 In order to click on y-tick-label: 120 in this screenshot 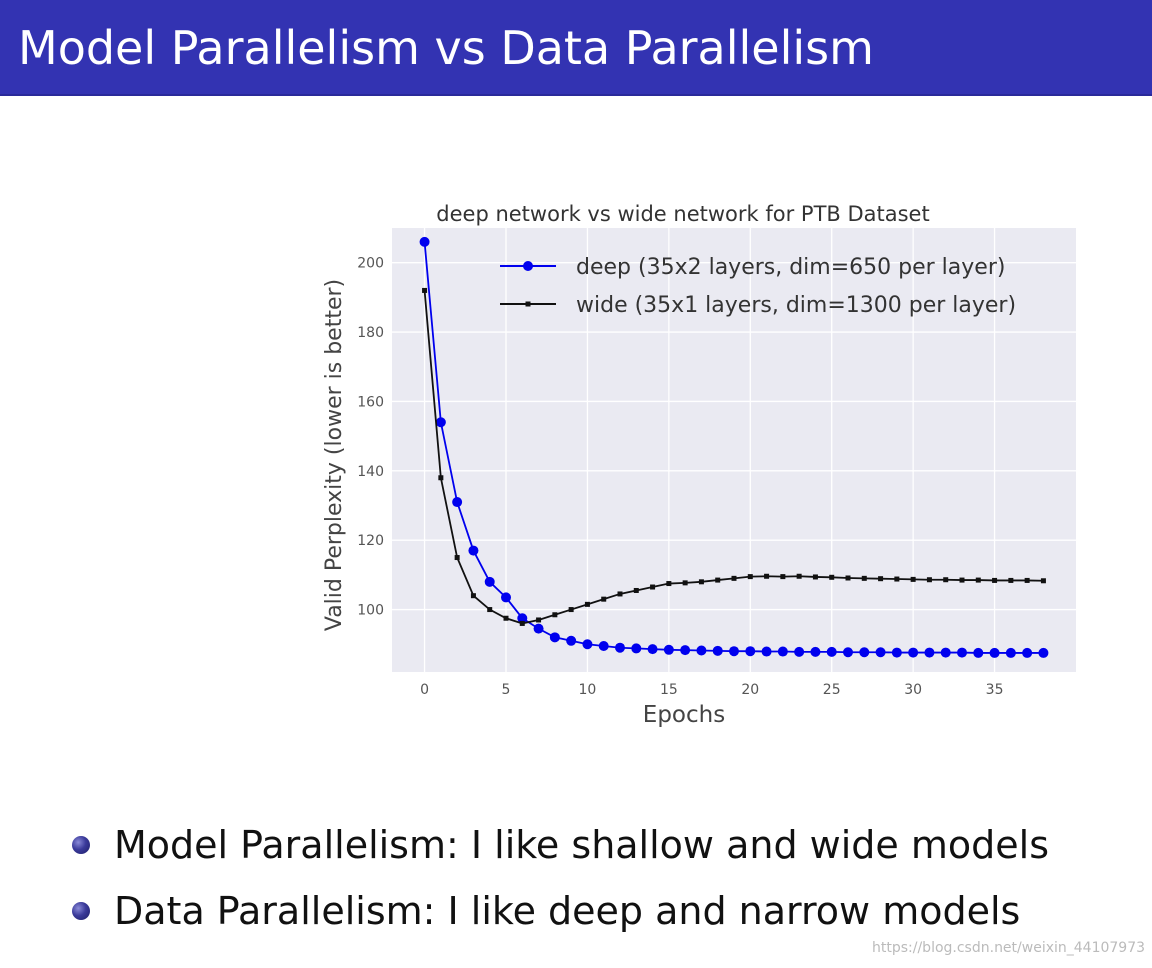, I will do `click(370, 541)`.